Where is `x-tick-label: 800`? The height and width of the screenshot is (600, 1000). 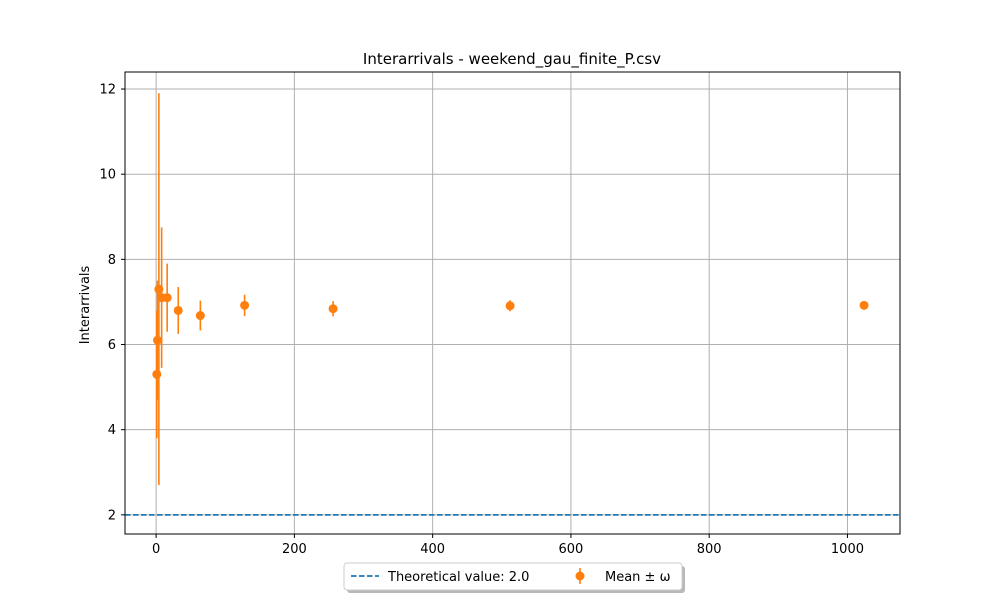 x-tick-label: 800 is located at coordinates (709, 549).